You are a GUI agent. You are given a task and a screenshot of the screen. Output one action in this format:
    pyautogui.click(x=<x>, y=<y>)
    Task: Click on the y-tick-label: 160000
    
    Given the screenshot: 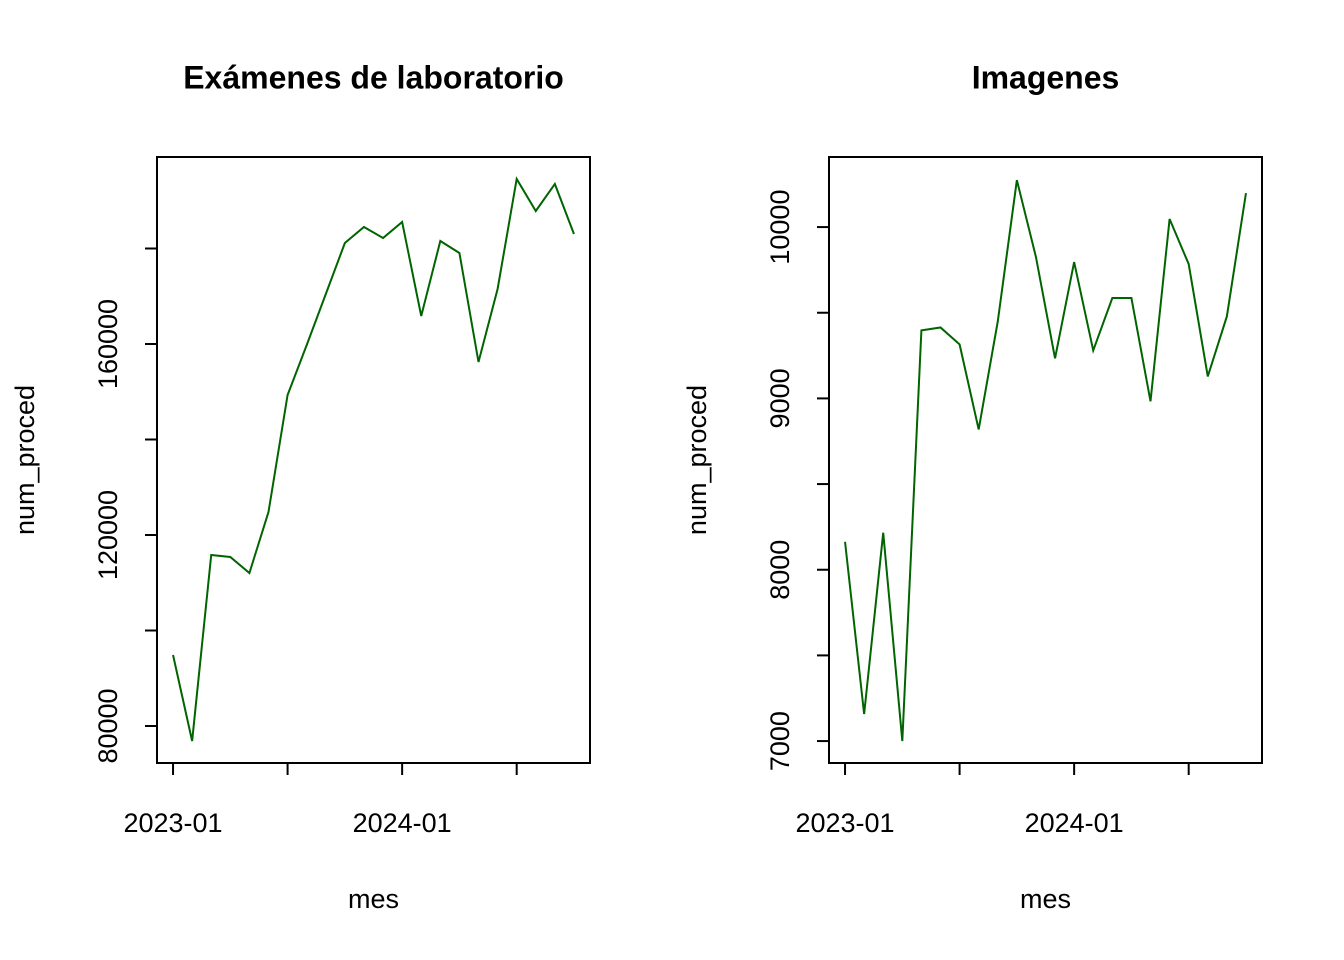 What is the action you would take?
    pyautogui.click(x=108, y=344)
    